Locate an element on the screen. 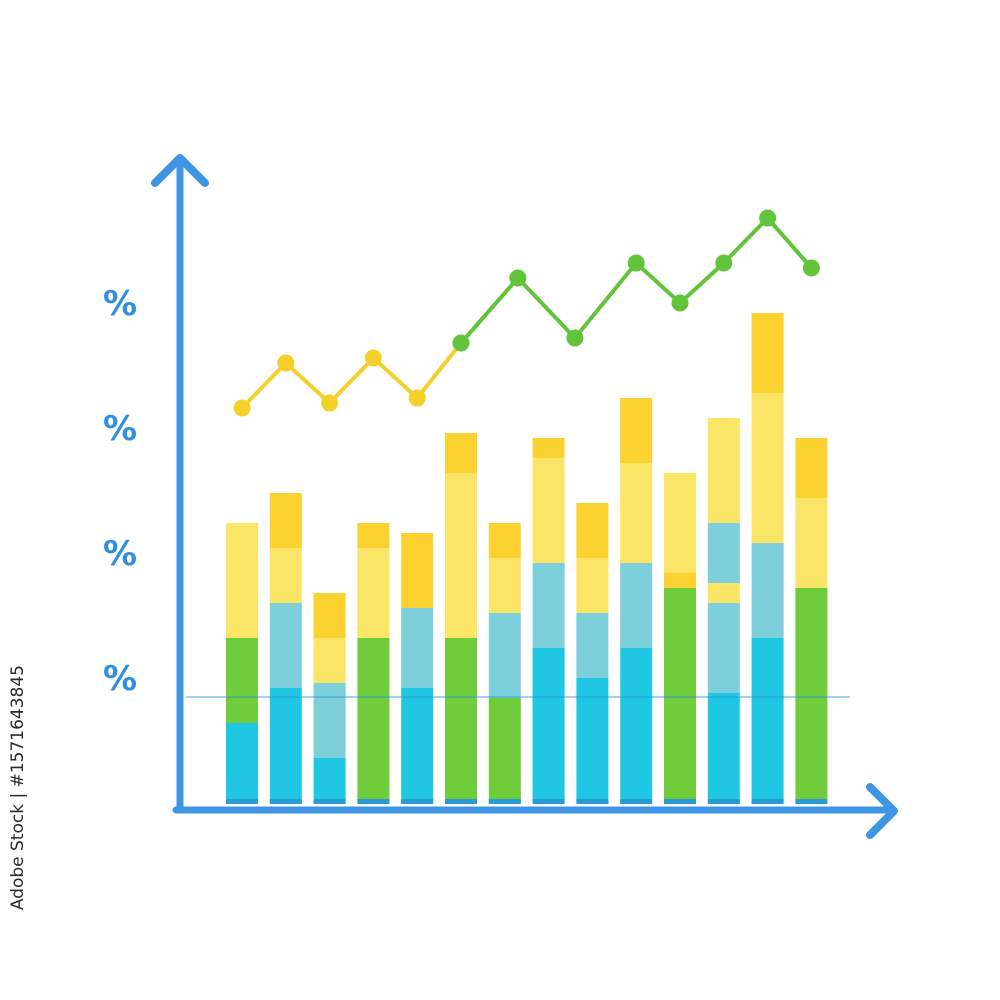 The height and width of the screenshot is (1000, 1000). y-tick-labels: %%%% is located at coordinates (120, 491).